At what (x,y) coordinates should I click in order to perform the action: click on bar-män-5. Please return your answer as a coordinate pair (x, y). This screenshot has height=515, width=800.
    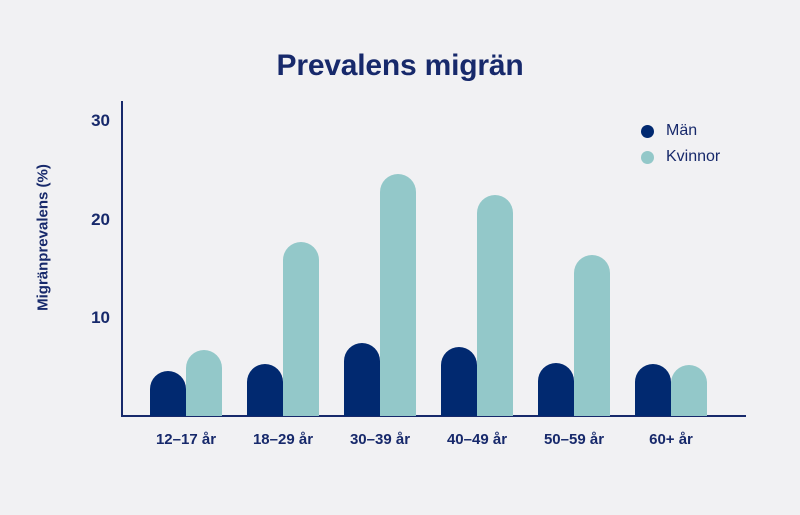
    Looking at the image, I should click on (653, 389).